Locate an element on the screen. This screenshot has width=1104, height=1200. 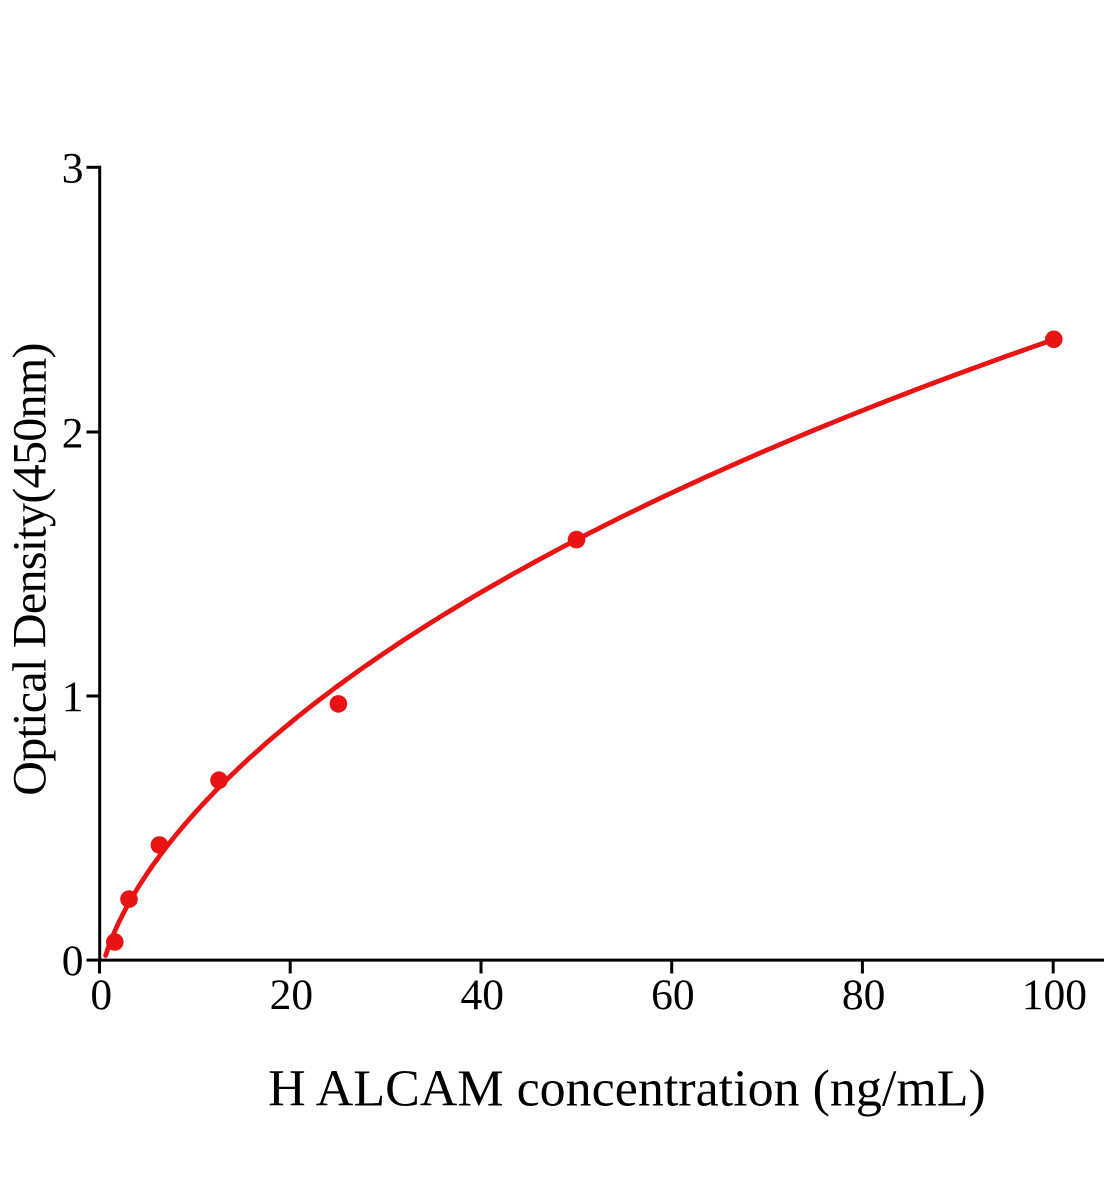
svg-text: 80 is located at coordinates (864, 995).